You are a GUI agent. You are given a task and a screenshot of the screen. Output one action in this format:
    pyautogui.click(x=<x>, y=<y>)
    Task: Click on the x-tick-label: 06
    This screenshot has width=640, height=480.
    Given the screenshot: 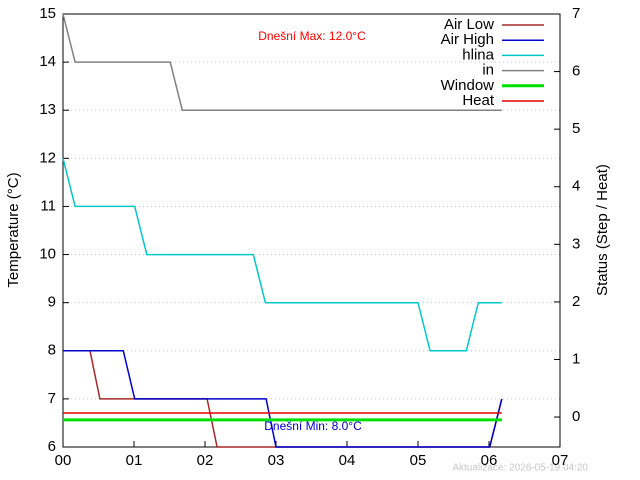 What is the action you would take?
    pyautogui.click(x=489, y=460)
    